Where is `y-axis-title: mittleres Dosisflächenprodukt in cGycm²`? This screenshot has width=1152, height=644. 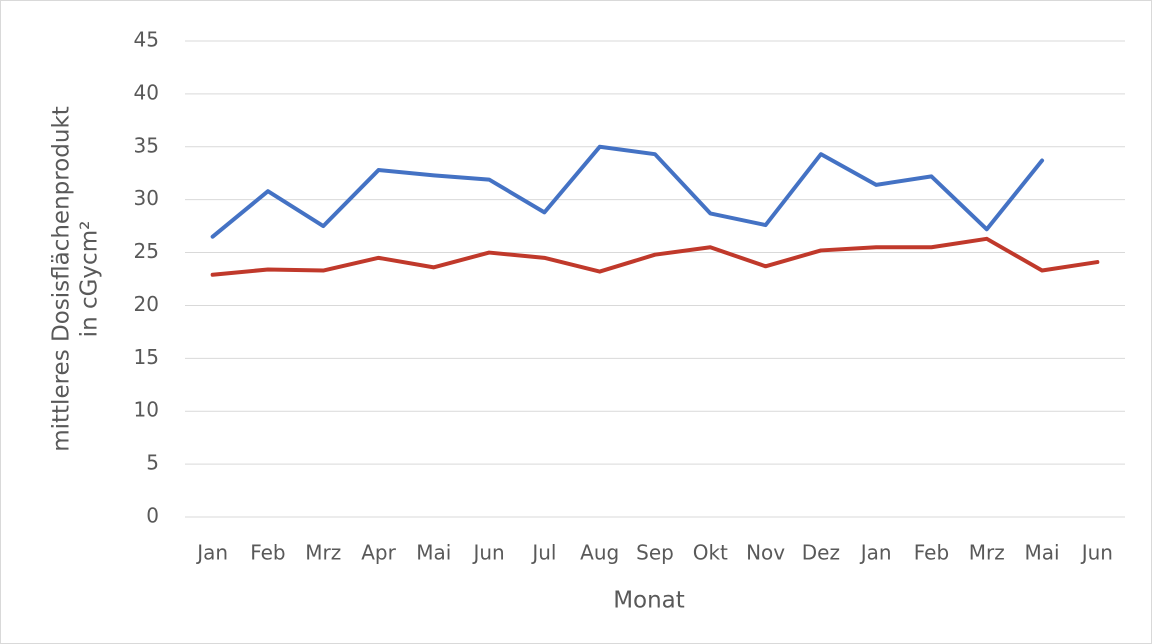 y-axis-title: mittleres Dosisflächenprodukt in cGycm² is located at coordinates (76, 279).